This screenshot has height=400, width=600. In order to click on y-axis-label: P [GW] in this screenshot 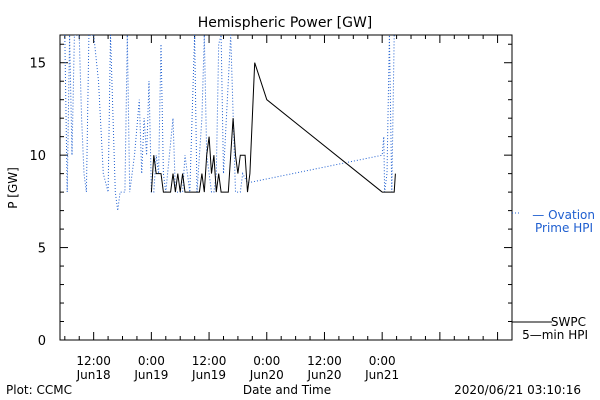, I will do `click(13, 188)`.